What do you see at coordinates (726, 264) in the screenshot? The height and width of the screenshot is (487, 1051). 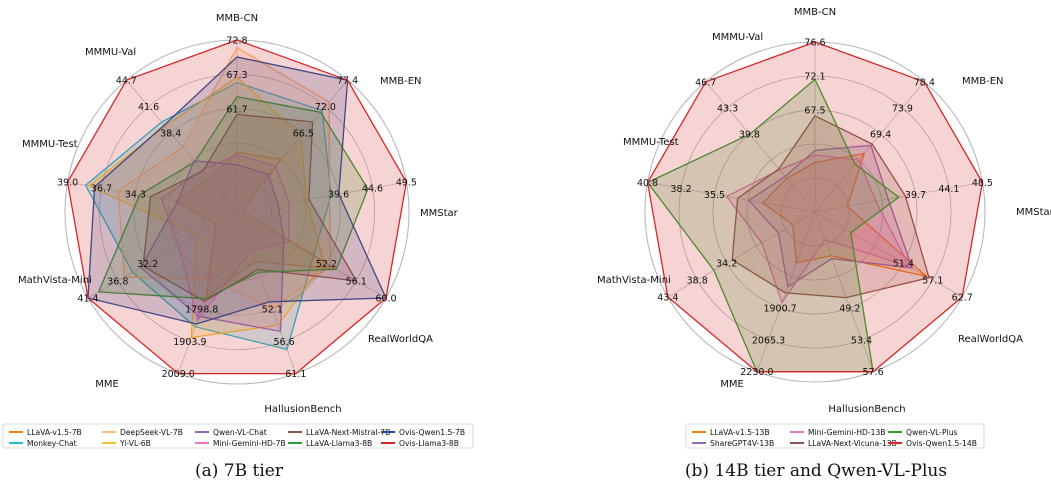 I see `tick-label: 34.2` at bounding box center [726, 264].